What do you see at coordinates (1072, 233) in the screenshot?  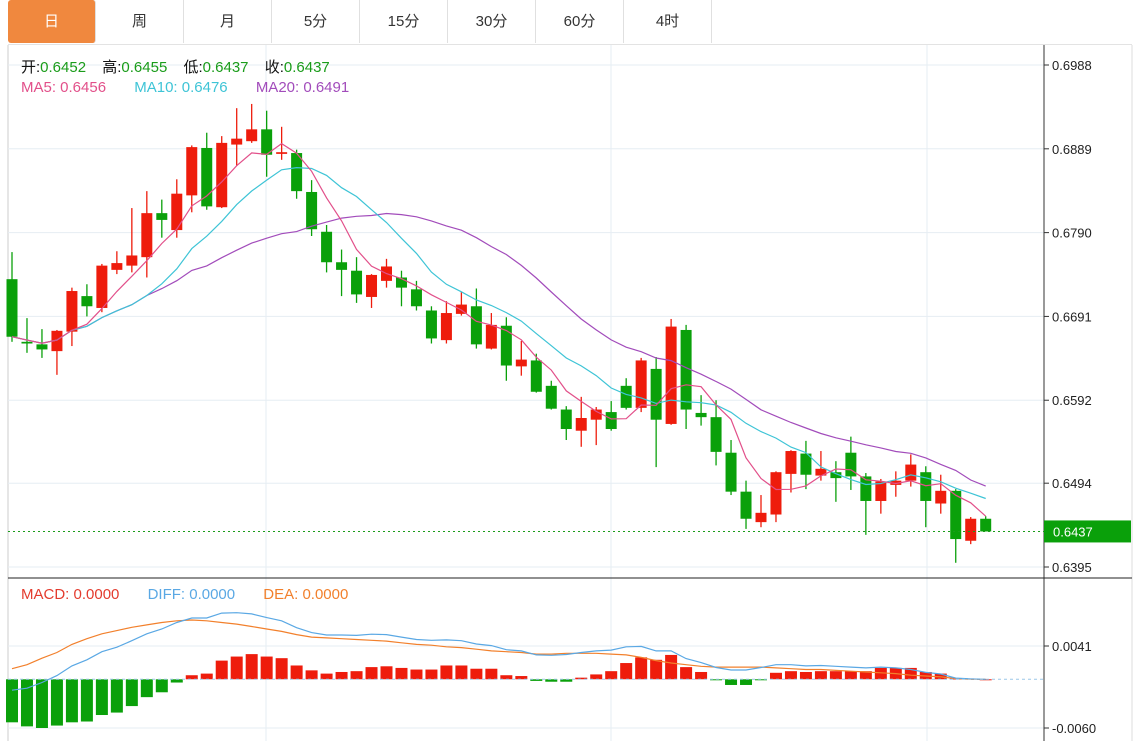 I see `price-tick-label: 0.6790` at bounding box center [1072, 233].